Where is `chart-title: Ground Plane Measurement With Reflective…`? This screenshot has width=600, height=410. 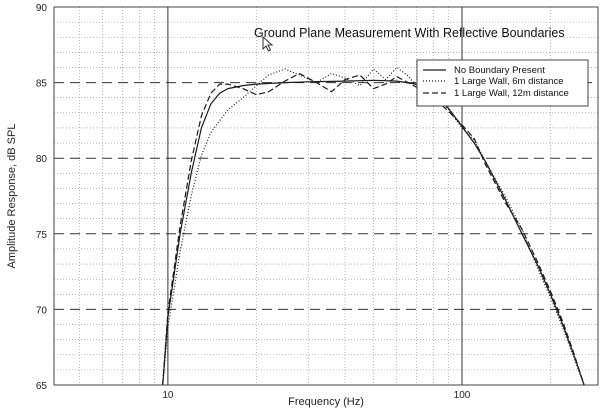 chart-title: Ground Plane Measurement With Reflective… is located at coordinates (409, 33).